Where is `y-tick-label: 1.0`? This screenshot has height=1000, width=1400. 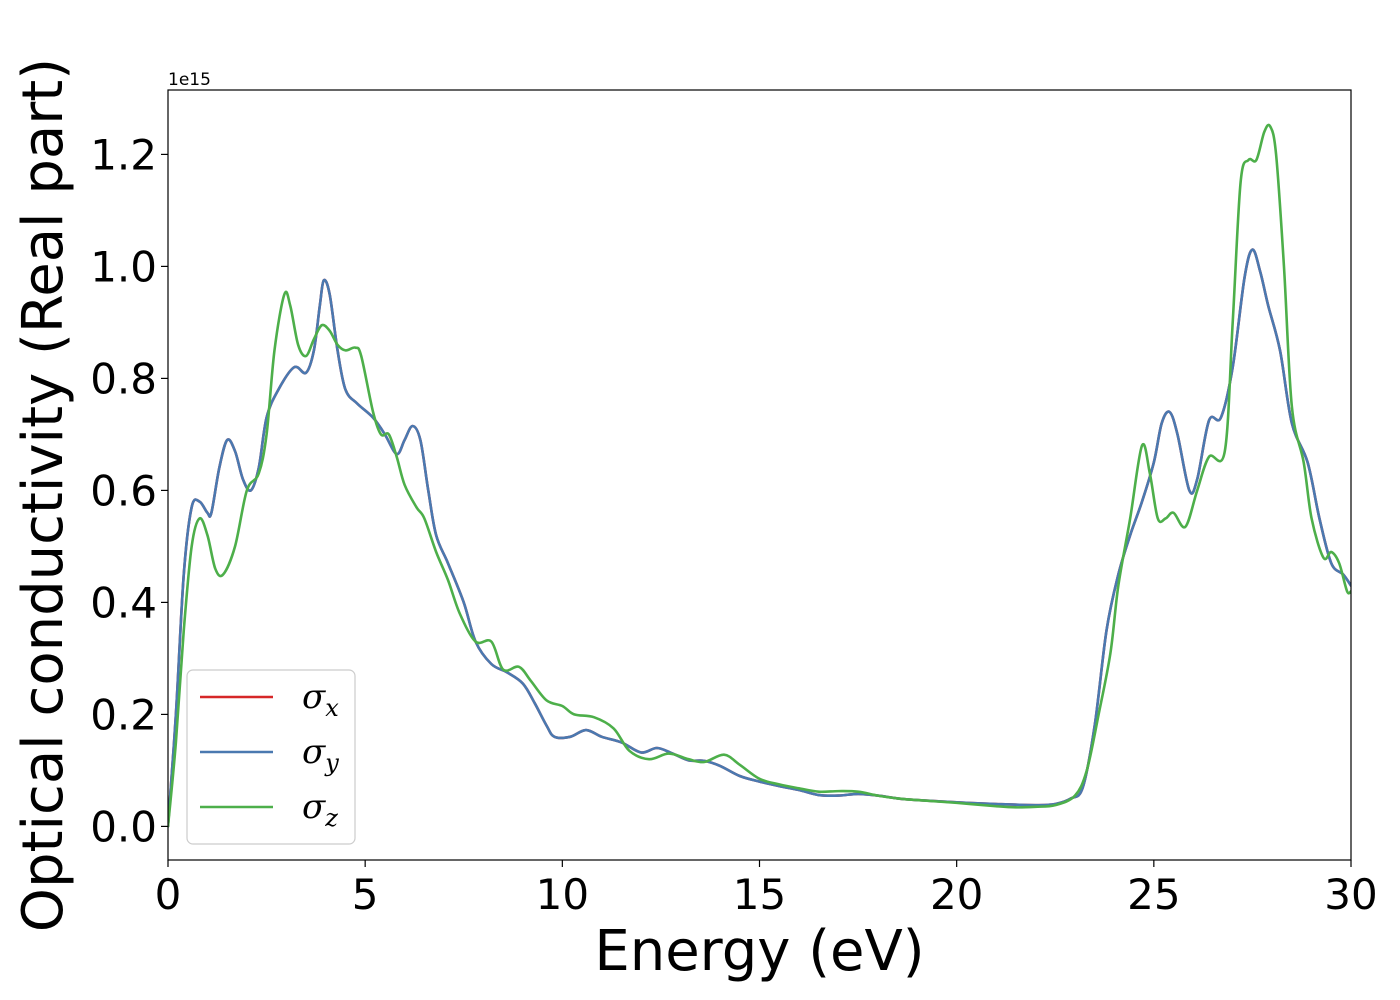 y-tick-label: 1.0 is located at coordinates (123, 266).